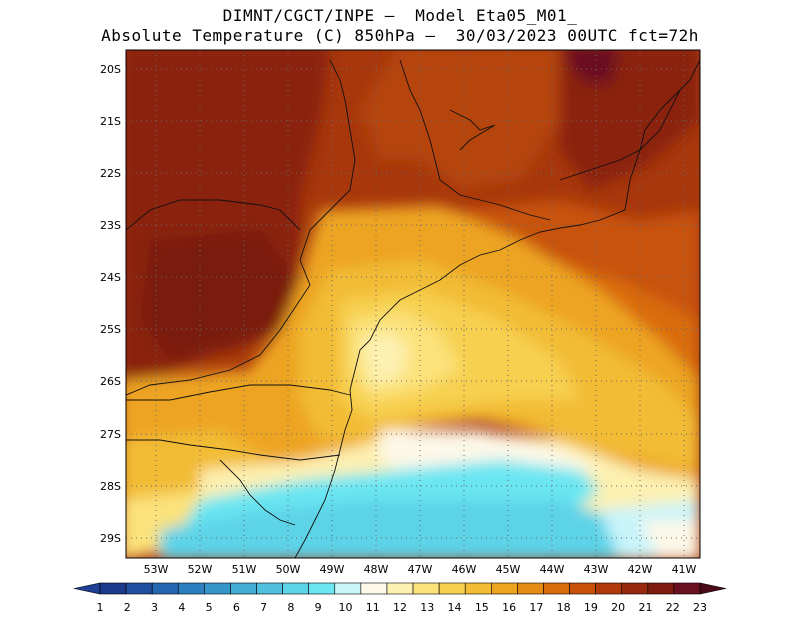  What do you see at coordinates (110, 381) in the screenshot?
I see `lat-label: 26S` at bounding box center [110, 381].